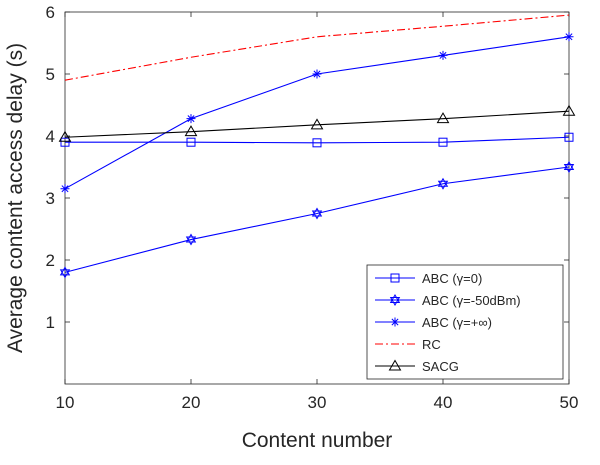 The image size is (600, 465). I want to click on y-tick-label: 1, so click(50, 322).